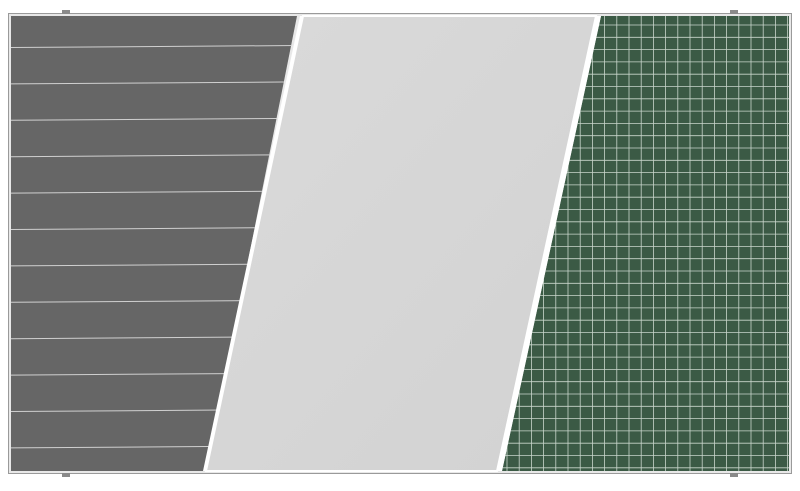  Describe the element at coordinates (253, 243) in the screenshot. I see `divider-left` at that location.